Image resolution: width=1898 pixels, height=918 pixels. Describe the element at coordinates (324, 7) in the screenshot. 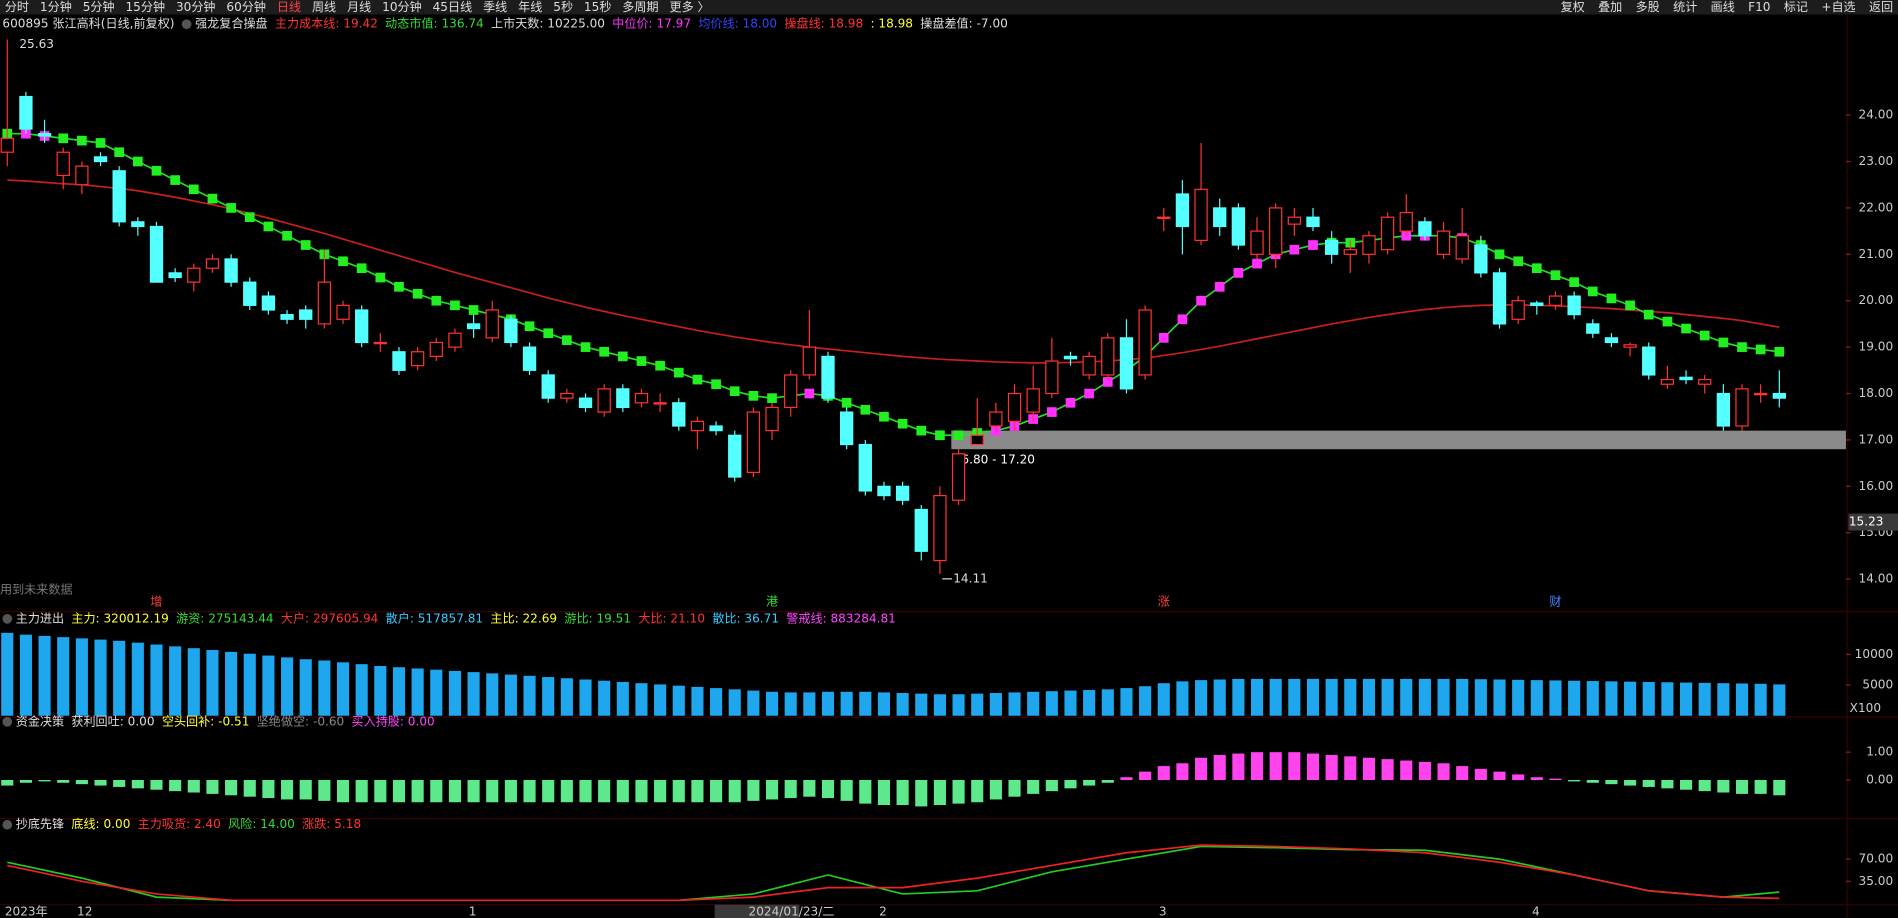

I see `toolbar-tab: 周线` at that location.